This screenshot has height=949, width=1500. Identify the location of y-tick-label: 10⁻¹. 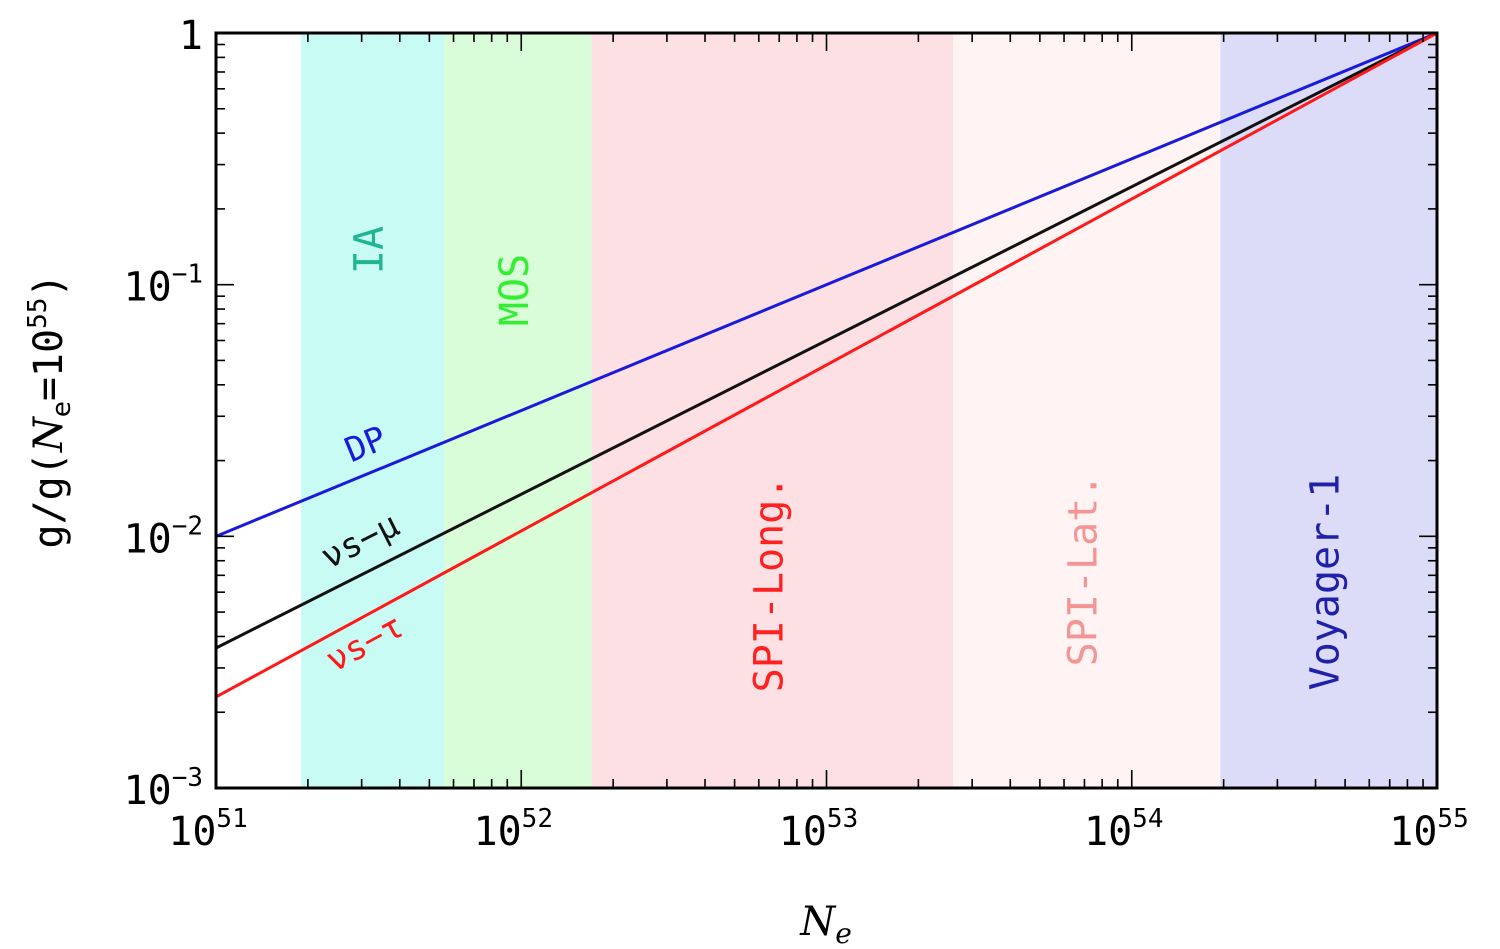
(163, 285).